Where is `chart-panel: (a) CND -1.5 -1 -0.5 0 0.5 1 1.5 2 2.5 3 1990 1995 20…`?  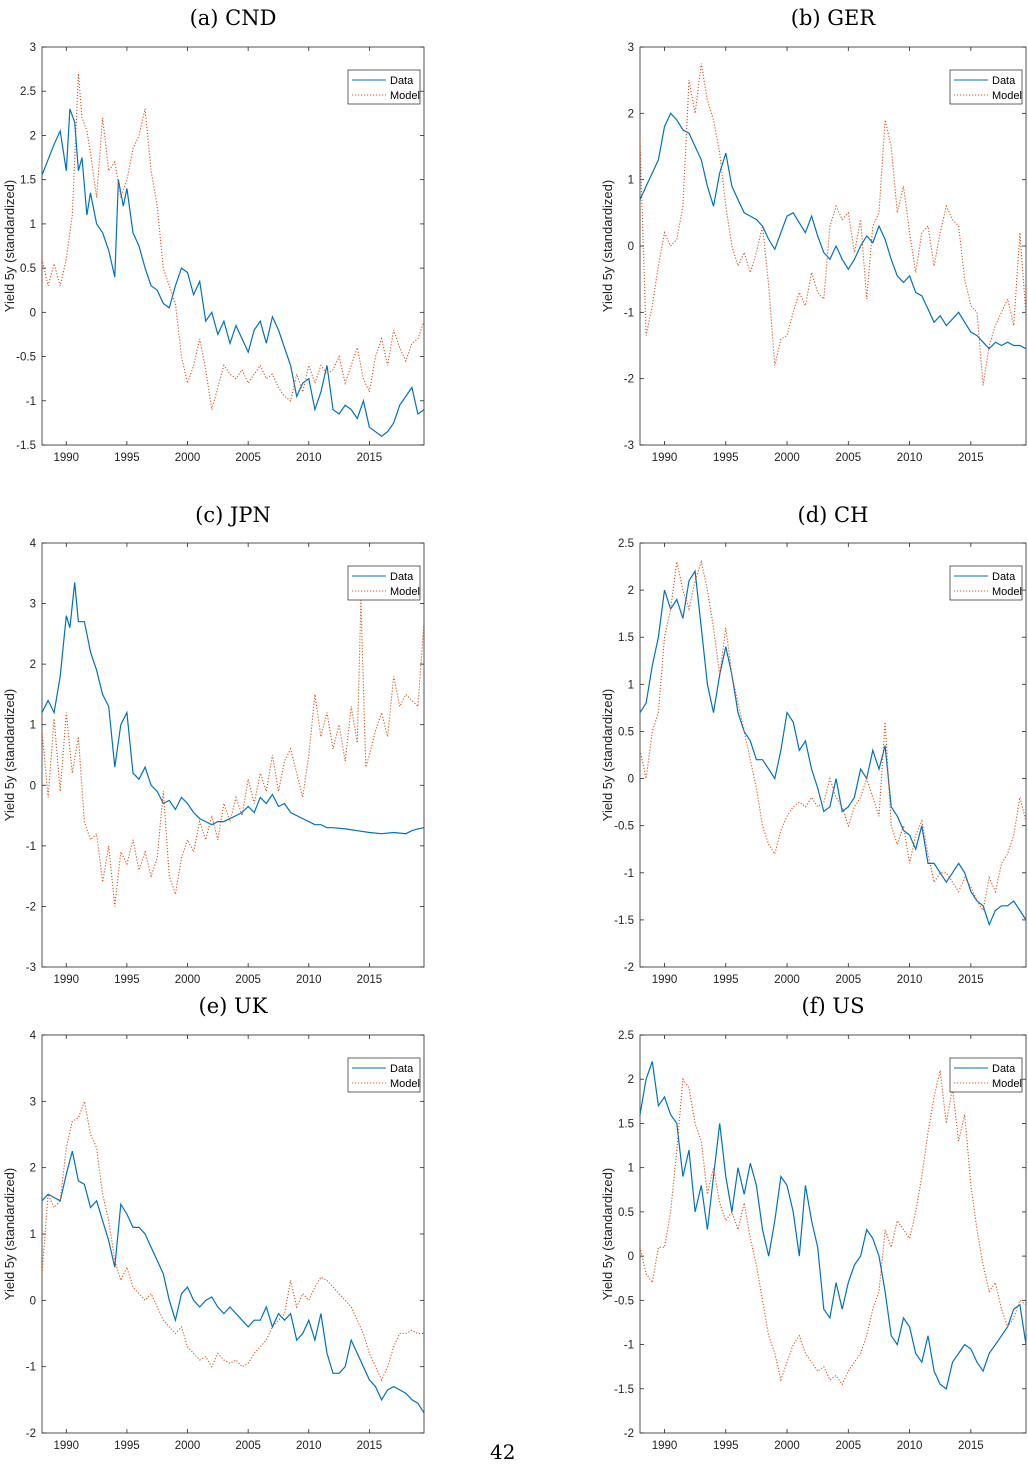 chart-panel: (a) CND -1.5 -1 -0.5 0 0.5 1 1.5 2 2.5 3 1990 1995 20… is located at coordinates (213, 235).